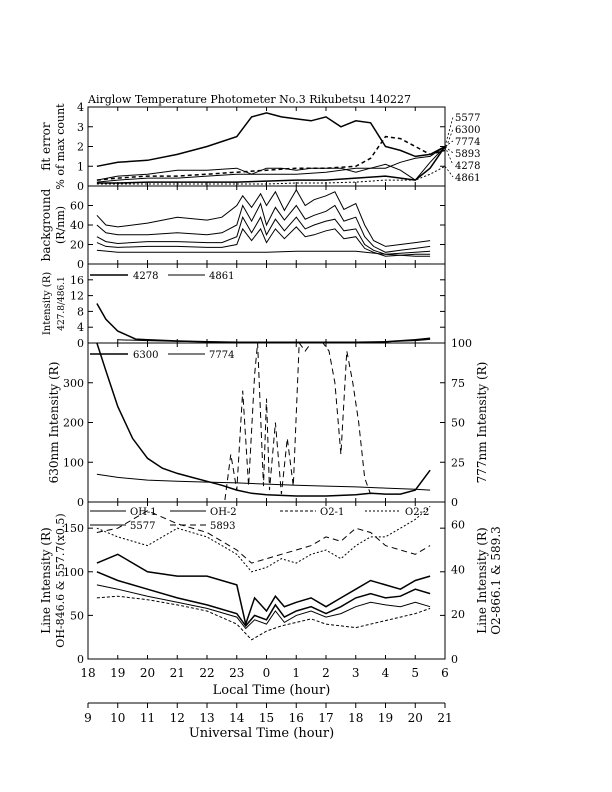  What do you see at coordinates (46, 224) in the screenshot?
I see `y-axis-label: background` at bounding box center [46, 224].